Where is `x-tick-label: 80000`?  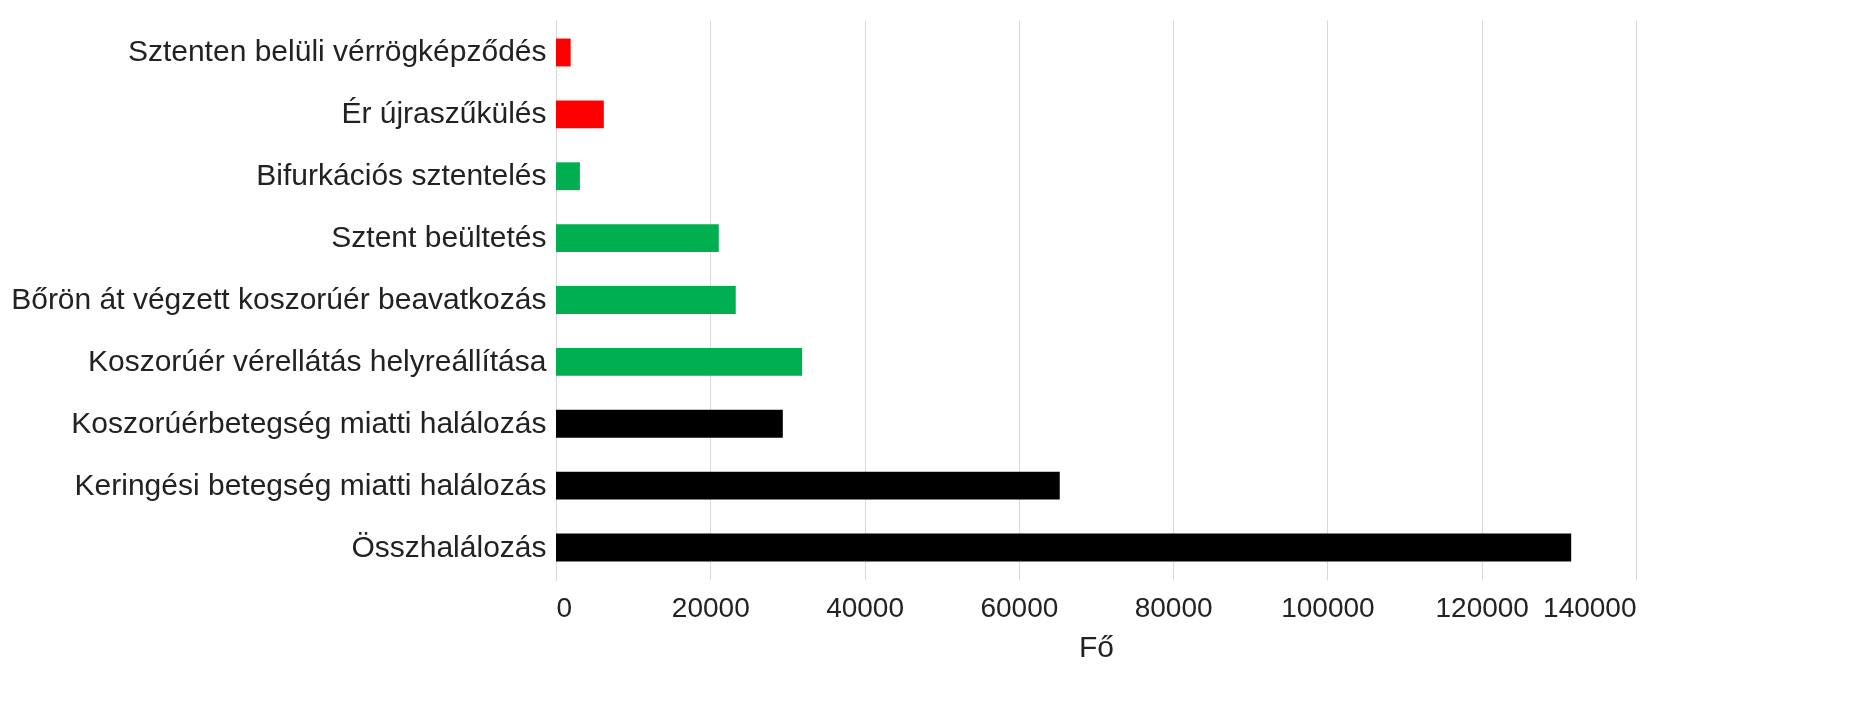 x-tick-label: 80000 is located at coordinates (1173, 607).